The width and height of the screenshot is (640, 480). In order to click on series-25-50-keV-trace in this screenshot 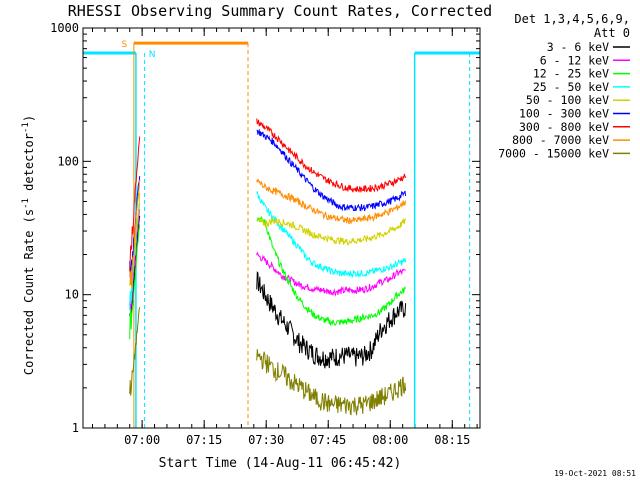, I will do `click(331, 235)`.